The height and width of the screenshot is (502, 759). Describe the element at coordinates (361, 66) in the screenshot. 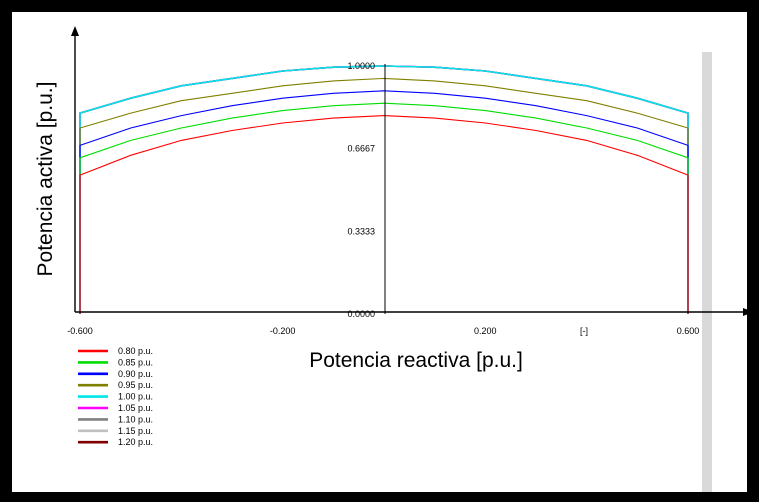

I see `y-tick-label: 1.0000` at that location.